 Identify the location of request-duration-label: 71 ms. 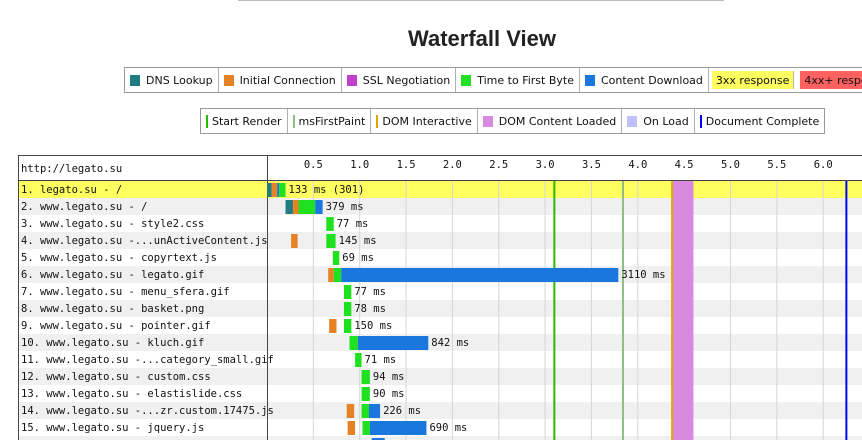
(381, 360).